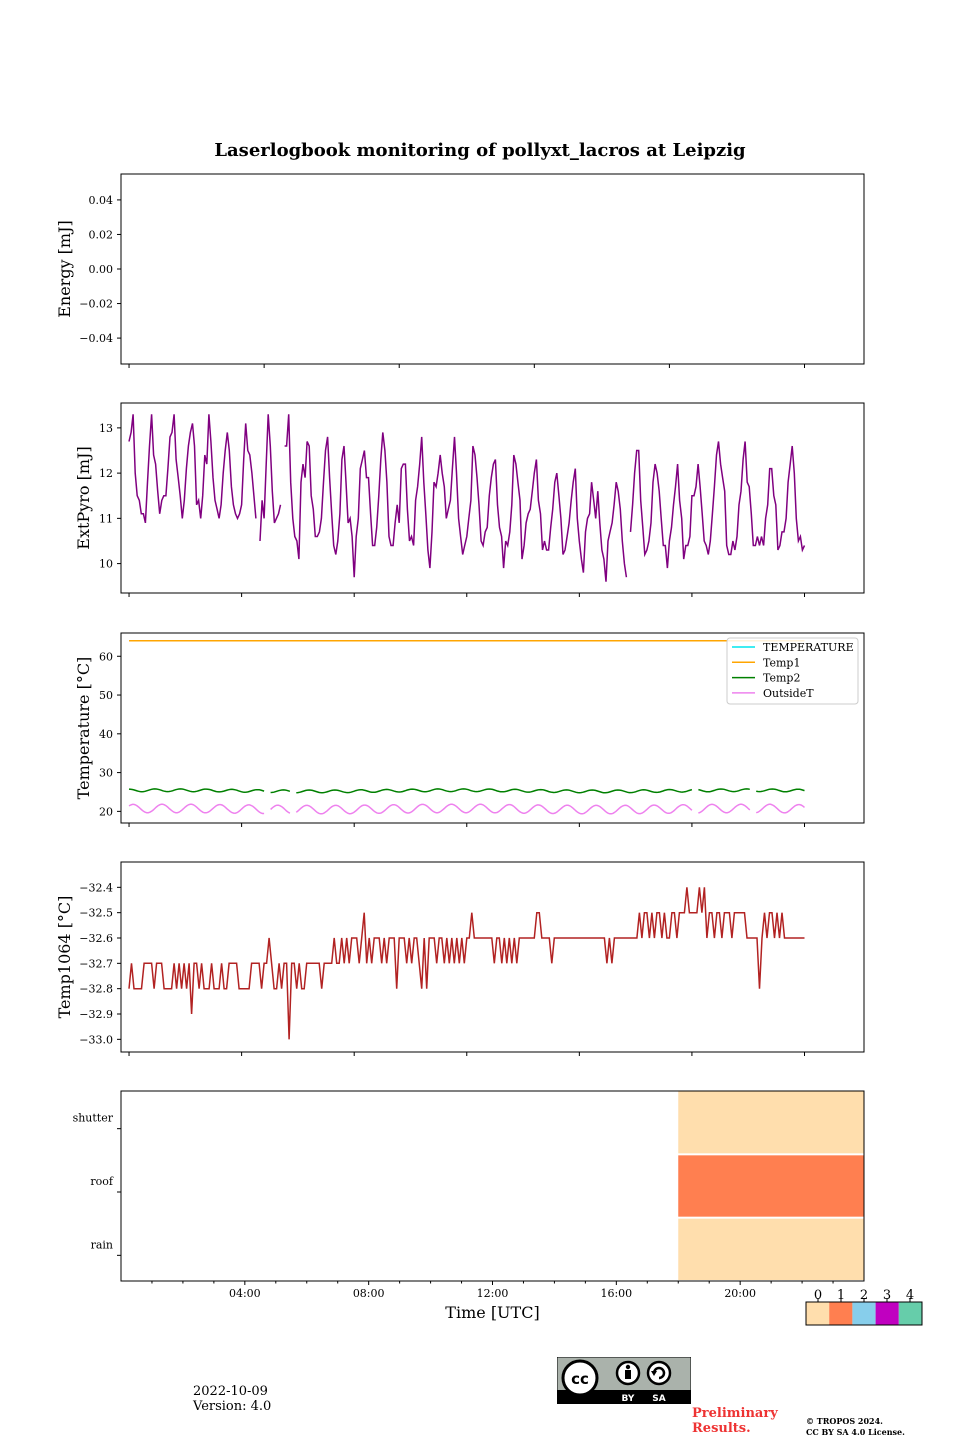  What do you see at coordinates (624, 1382) in the screenshot?
I see `cc-by-sa-license-badge: cc BY SA` at bounding box center [624, 1382].